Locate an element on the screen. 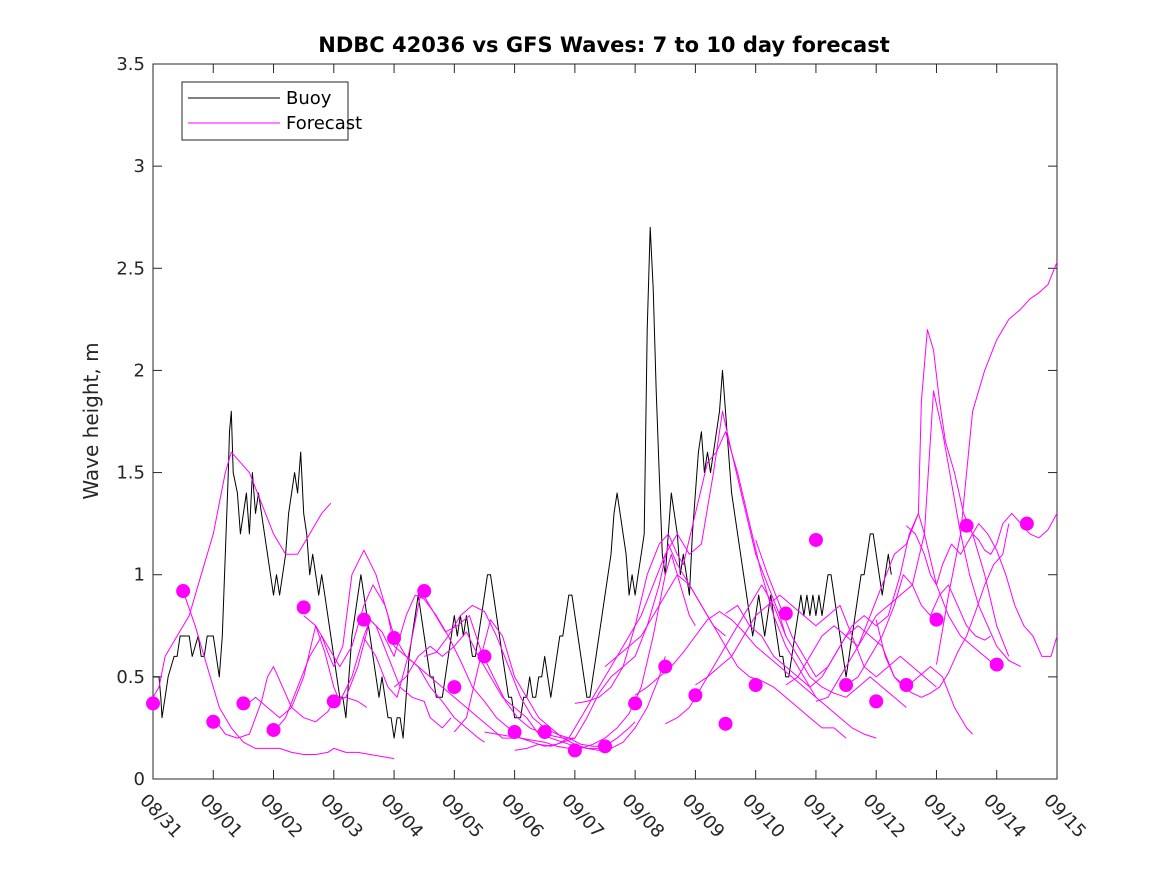  y-axis-label: Wave height, m is located at coordinates (91, 420).